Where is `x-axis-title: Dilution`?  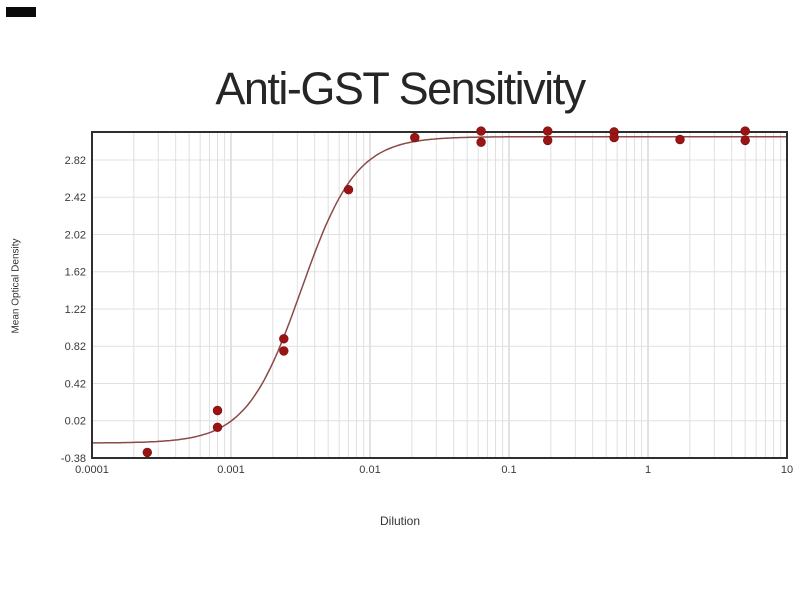 x-axis-title: Dilution is located at coordinates (400, 521).